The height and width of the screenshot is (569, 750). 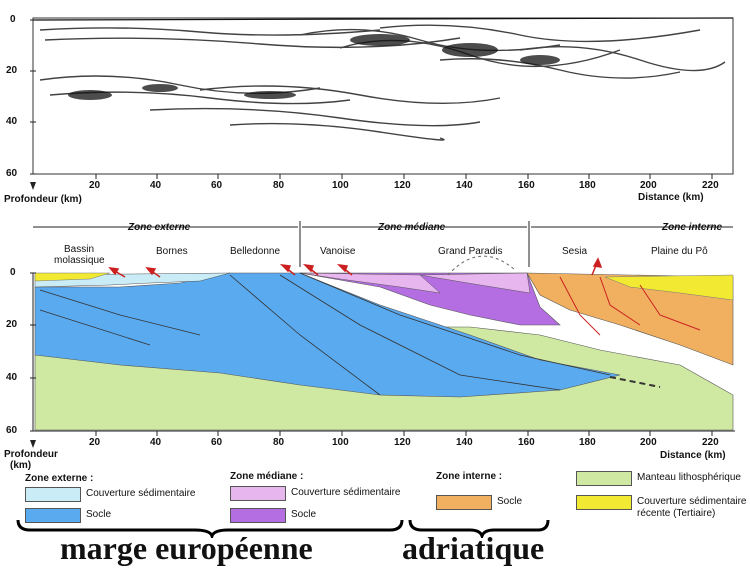 What do you see at coordinates (464, 502) in the screenshot?
I see `swatch-interne-socle` at bounding box center [464, 502].